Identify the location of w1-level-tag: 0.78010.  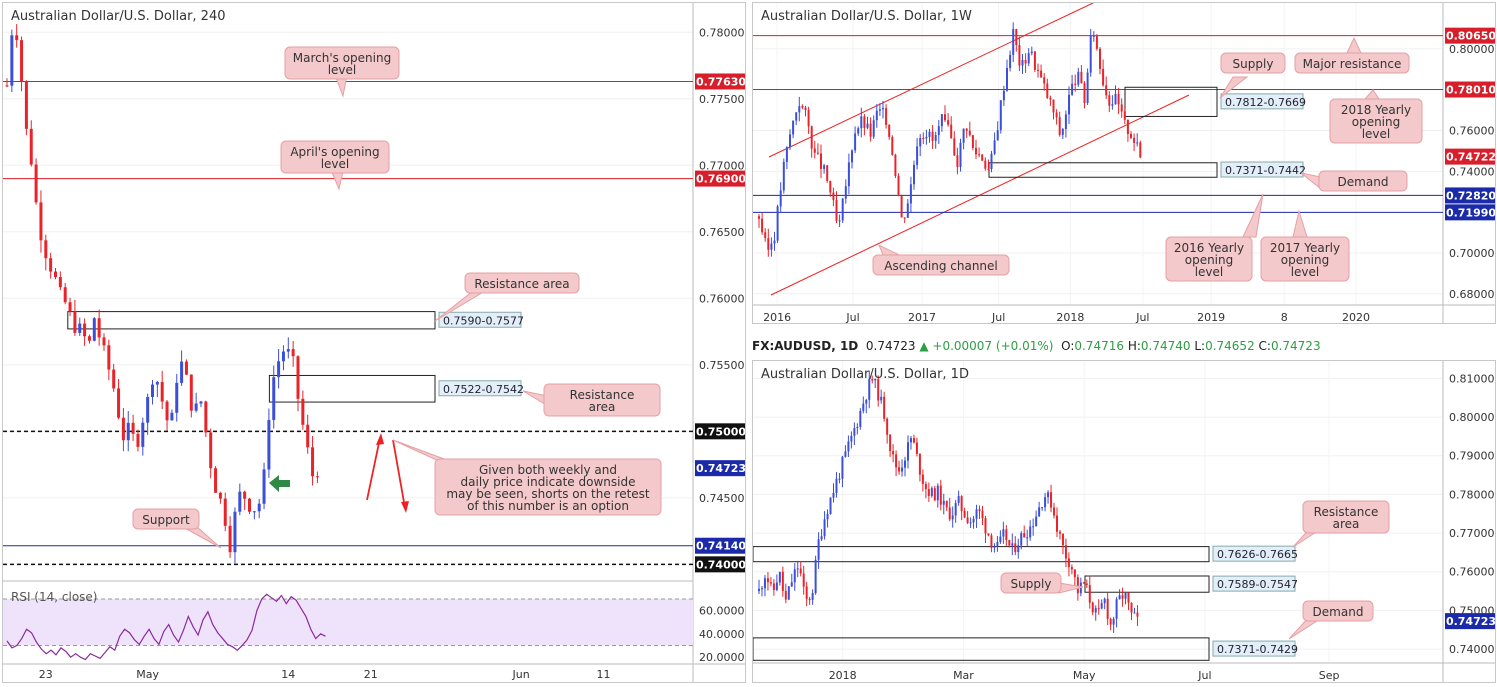
(1471, 90).